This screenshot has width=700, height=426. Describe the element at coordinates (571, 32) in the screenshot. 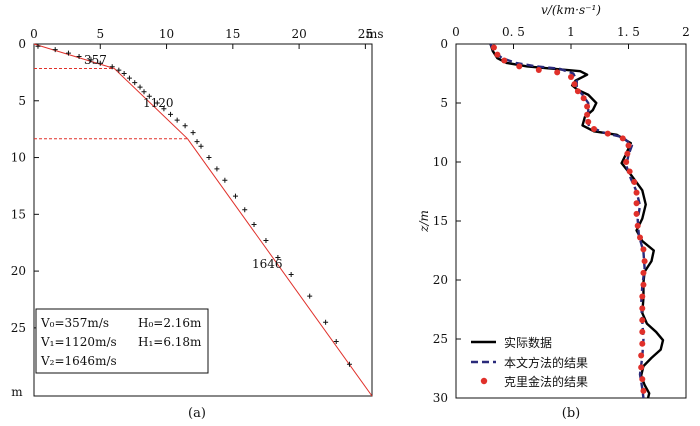

I see `x-tick-label: 1` at that location.